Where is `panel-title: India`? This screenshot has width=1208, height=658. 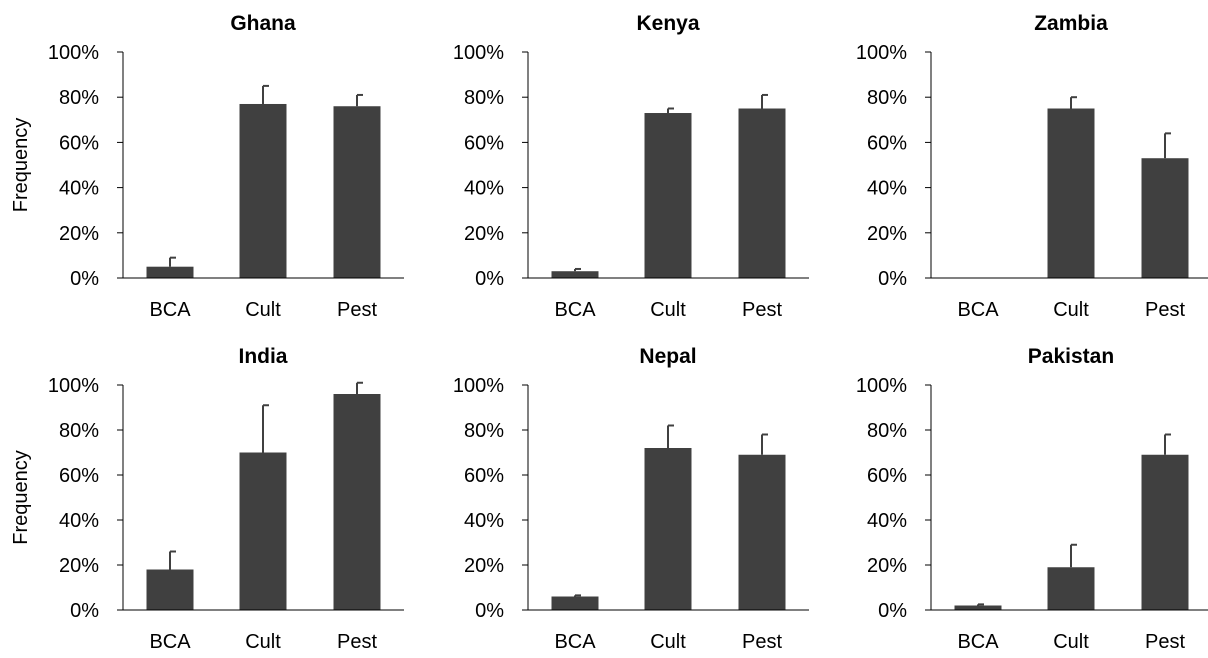 panel-title: India is located at coordinates (262, 356).